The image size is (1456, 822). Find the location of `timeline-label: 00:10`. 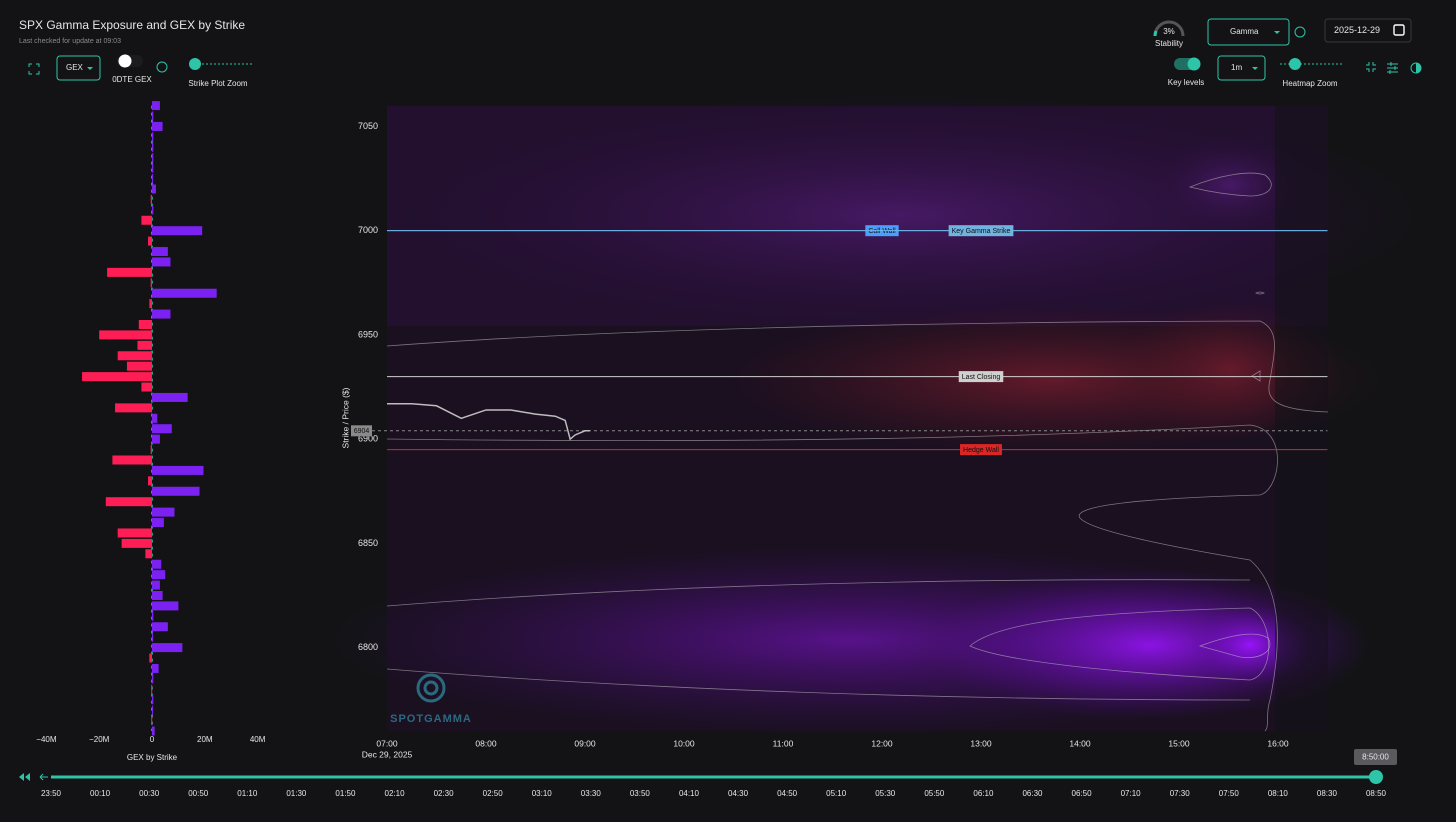

timeline-label: 00:10 is located at coordinates (100, 793).